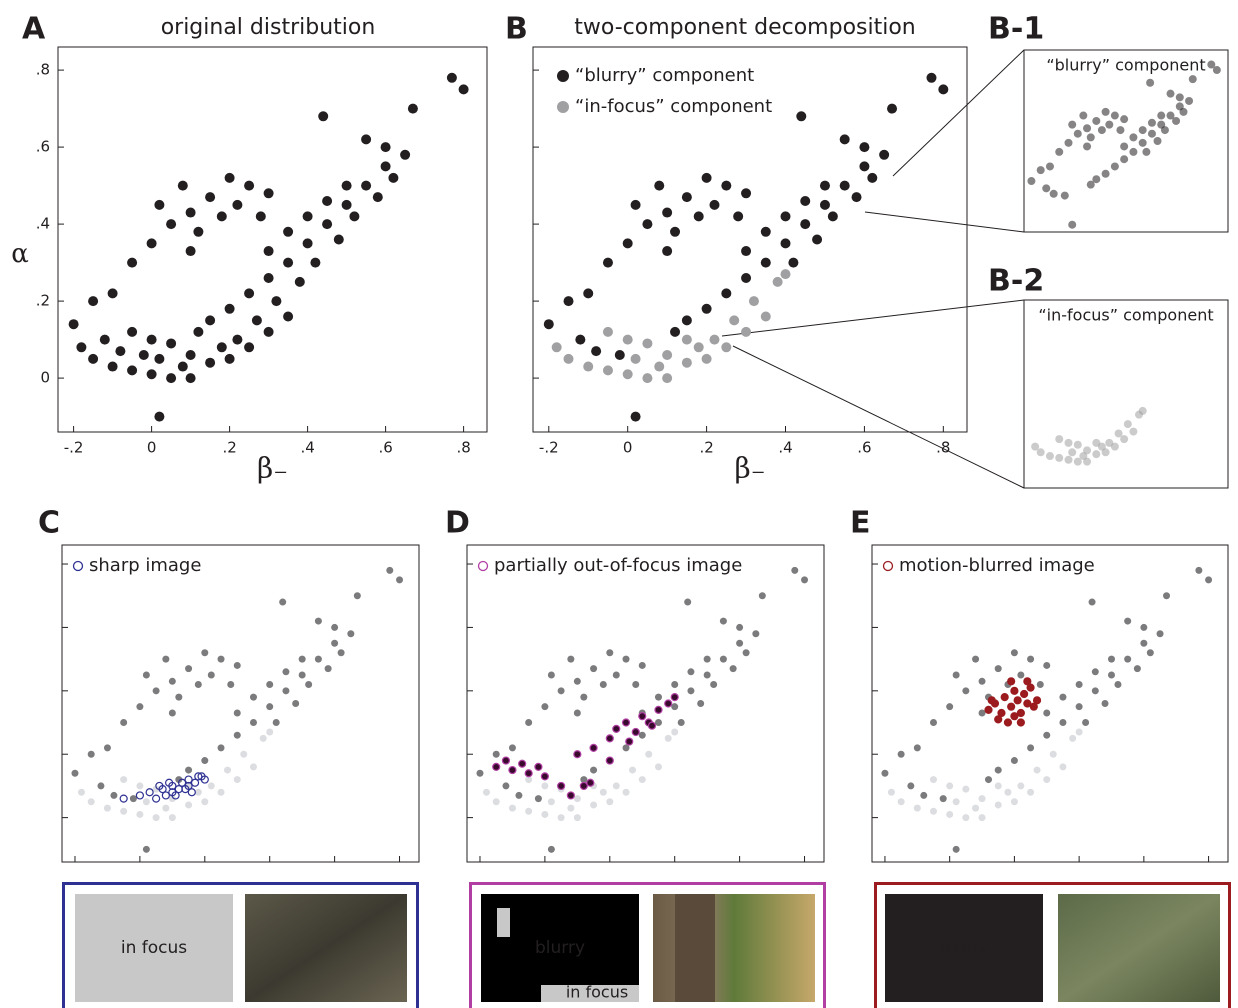  I want to click on x-axis-label: β₋, so click(272, 468).